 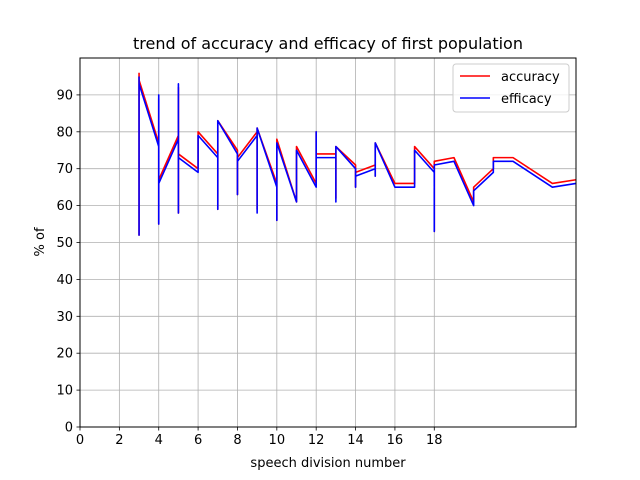 I want to click on y-tick-label: 50, so click(x=64, y=243).